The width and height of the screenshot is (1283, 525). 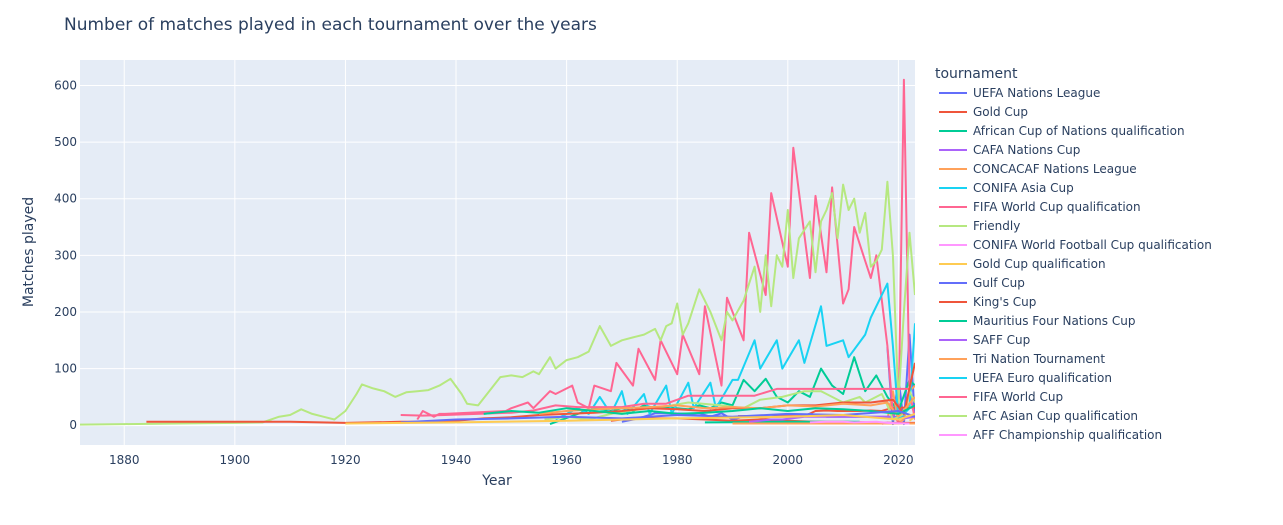 I want to click on y-tick-label: 400, so click(x=65, y=199).